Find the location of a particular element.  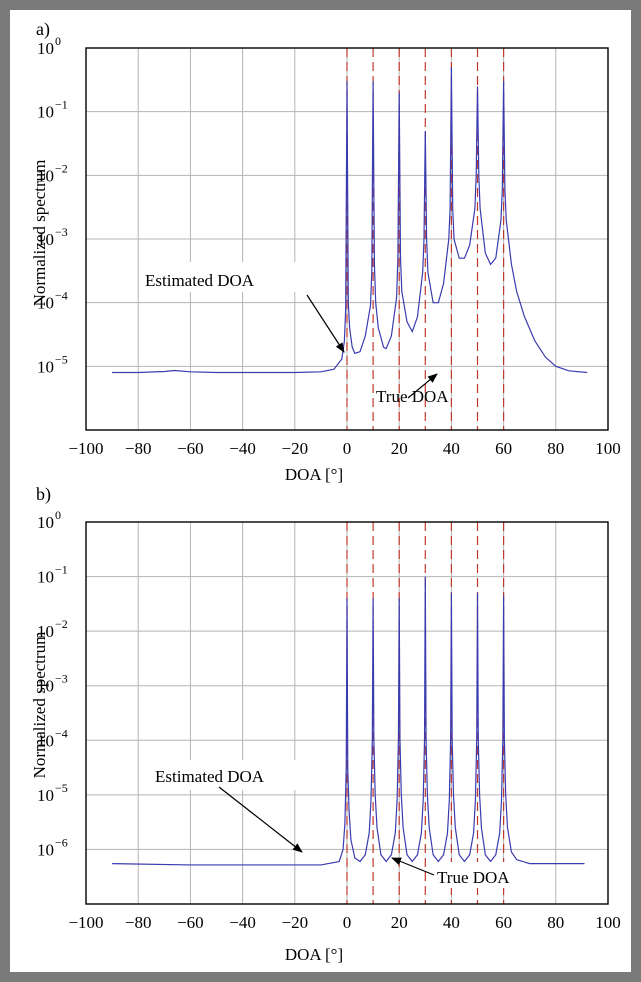

annotation-estimated-doa-a: Estimated DOA is located at coordinates (242, 307).